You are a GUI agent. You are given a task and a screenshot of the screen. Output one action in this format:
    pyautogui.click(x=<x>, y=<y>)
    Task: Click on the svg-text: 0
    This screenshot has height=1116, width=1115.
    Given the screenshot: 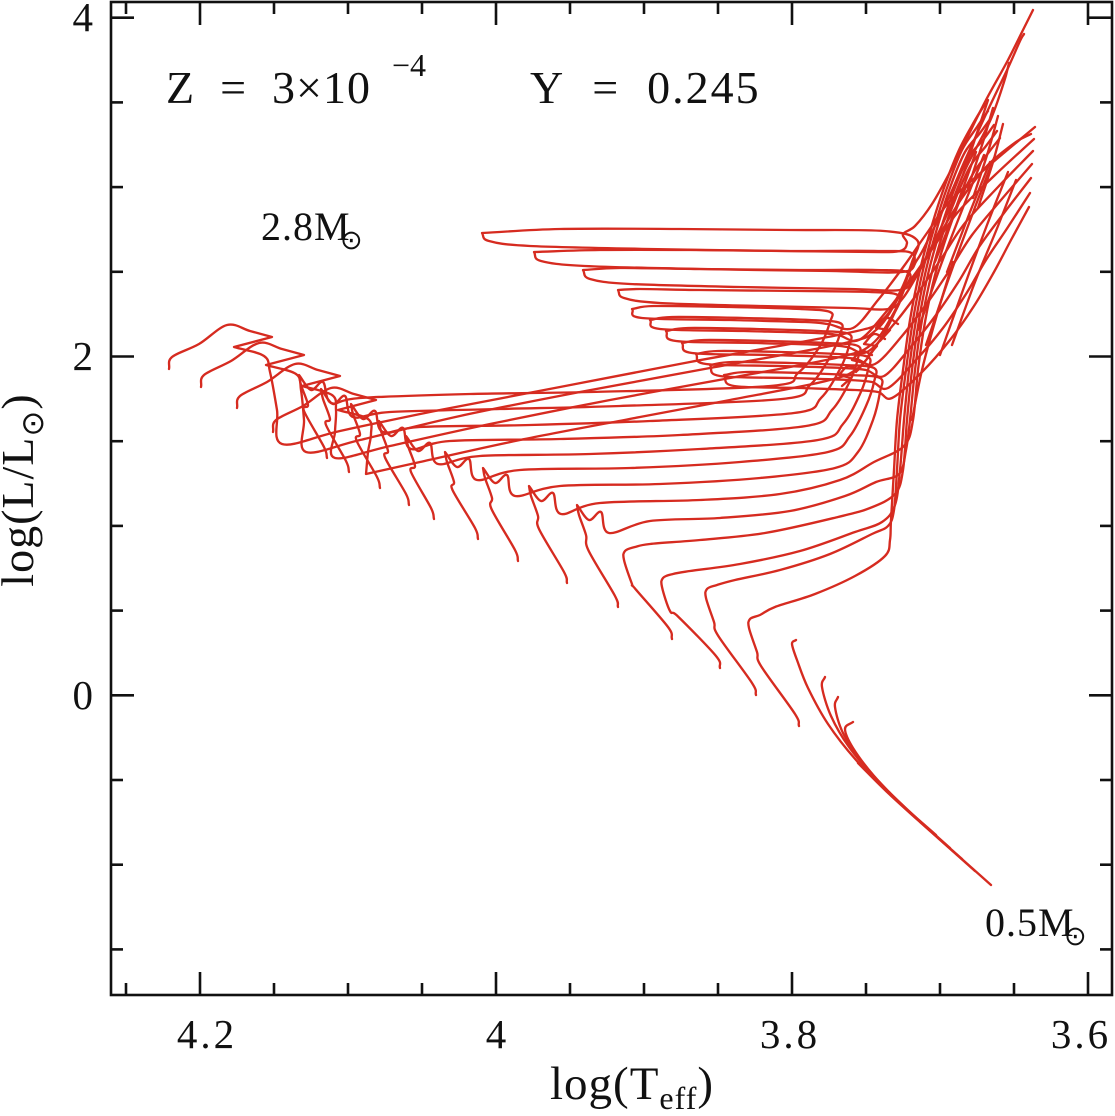 What is the action you would take?
    pyautogui.click(x=83, y=695)
    